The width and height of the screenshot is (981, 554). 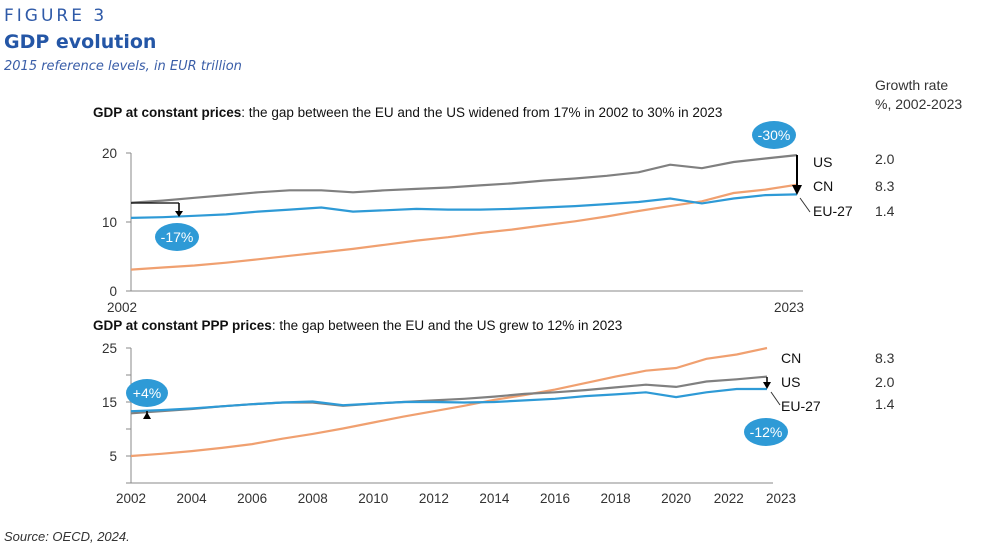 What do you see at coordinates (555, 498) in the screenshot?
I see `x-tick-label: 2016` at bounding box center [555, 498].